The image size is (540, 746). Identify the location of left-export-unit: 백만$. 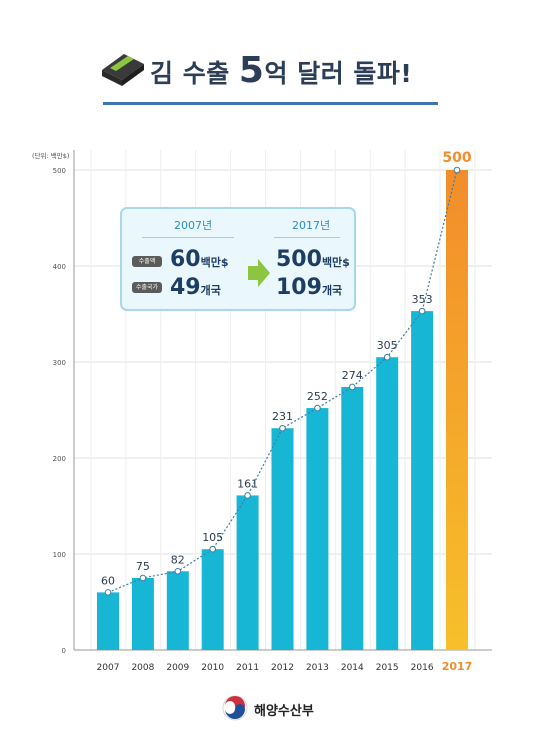
(214, 262).